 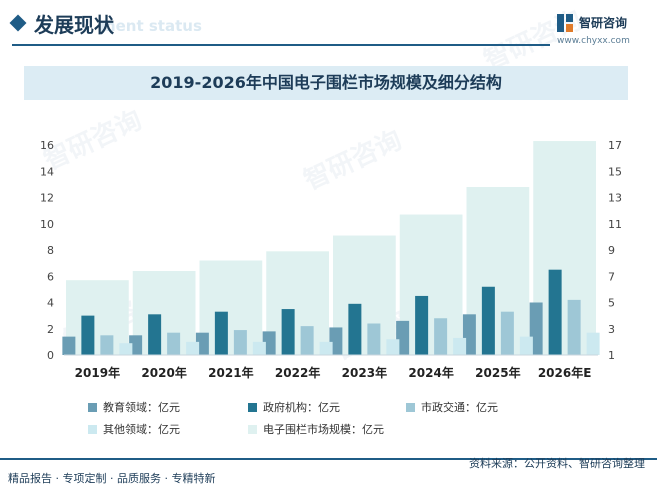 I want to click on right-axis-tick-label: 9, so click(x=611, y=250).